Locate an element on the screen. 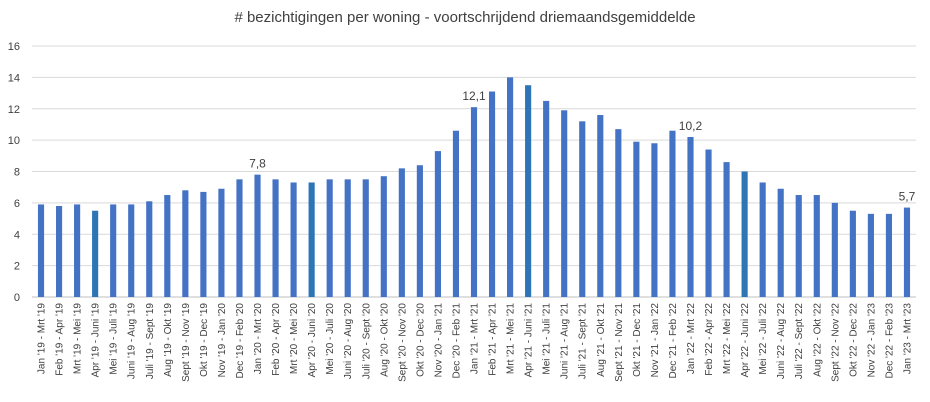 The image size is (930, 402). data-label: 10,2 is located at coordinates (691, 126).